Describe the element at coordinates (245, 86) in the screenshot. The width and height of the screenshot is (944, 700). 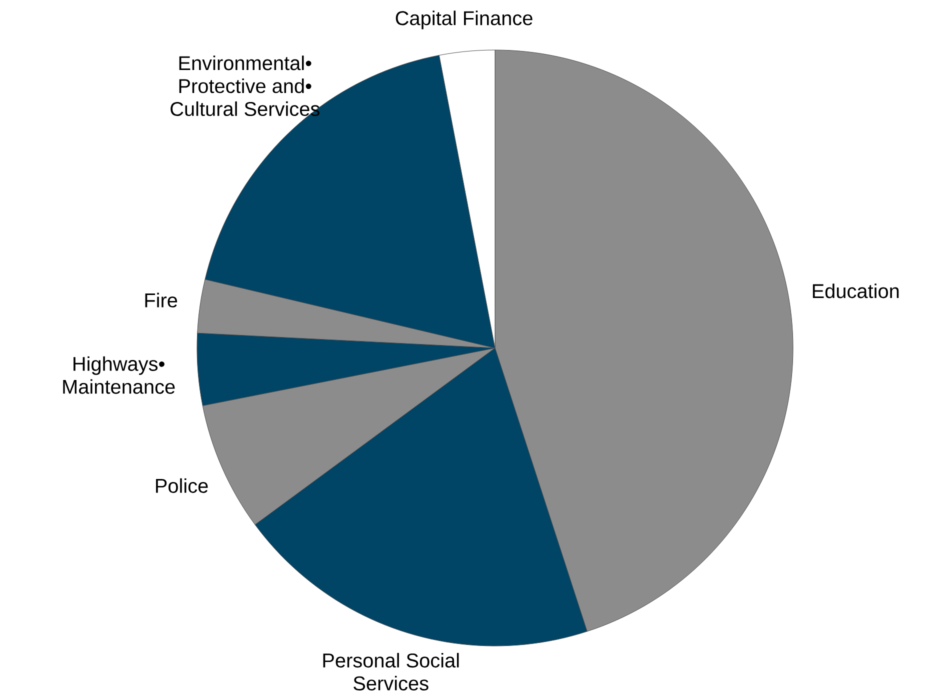
I see `slice-label: Environmental• Protective and• Cultural Services` at that location.